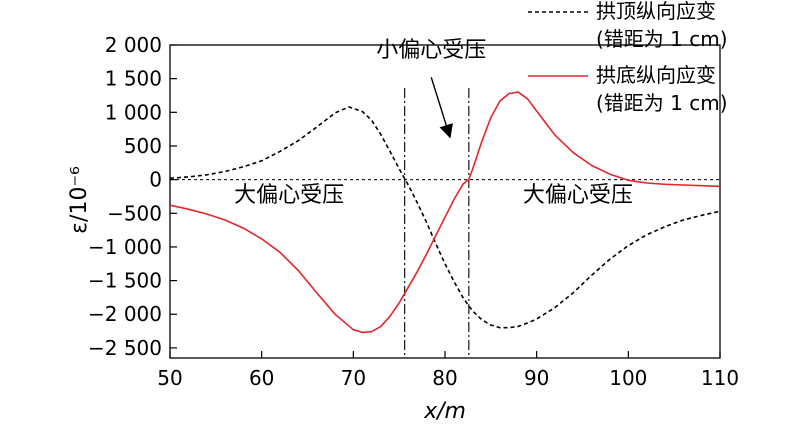 The image size is (800, 430). I want to click on y-tick-label: 500, so click(143, 146).